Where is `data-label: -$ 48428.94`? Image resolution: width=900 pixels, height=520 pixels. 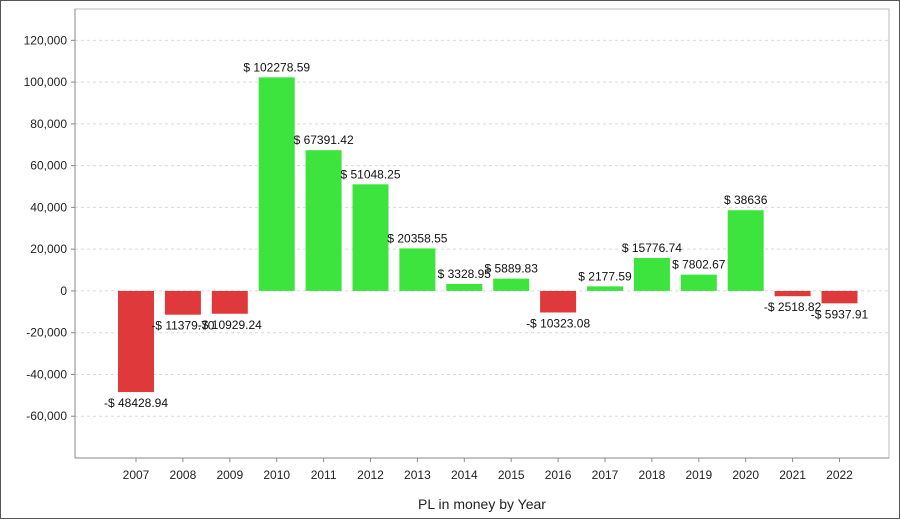
data-label: -$ 48428.94 is located at coordinates (136, 403).